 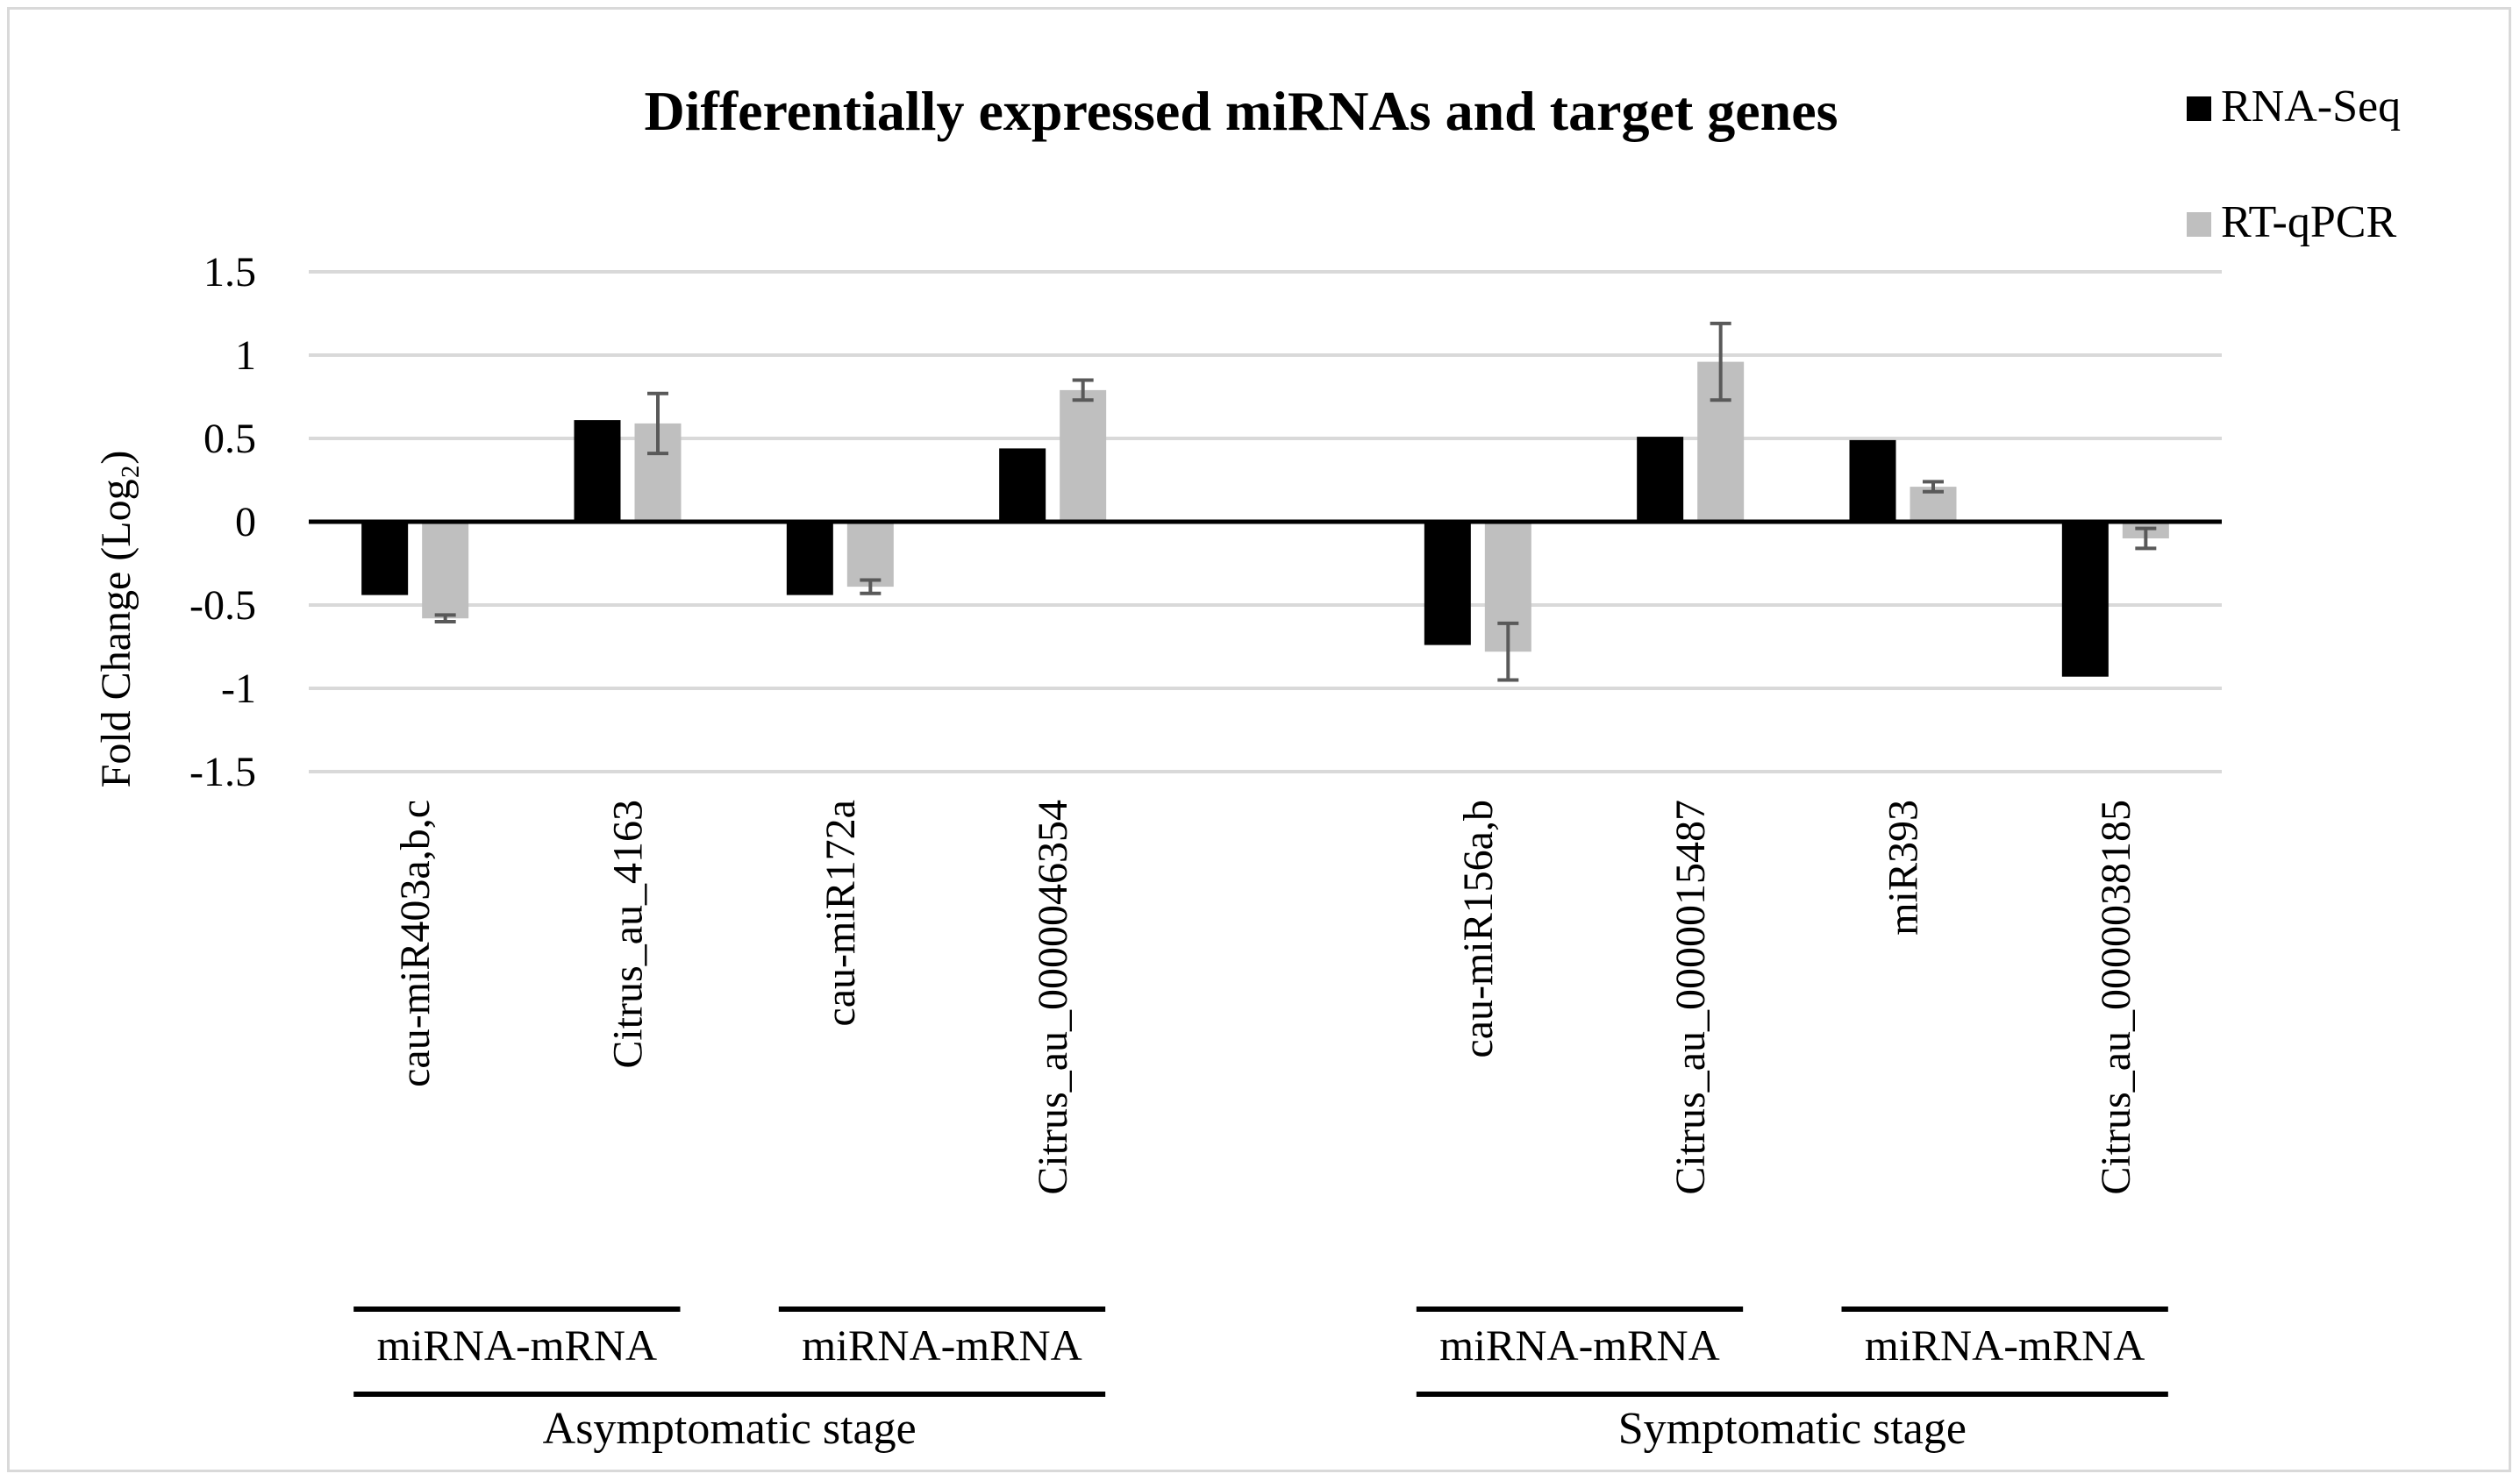 I want to click on legend-label-rt-qpcr: RT-qPCR, so click(x=2308, y=222).